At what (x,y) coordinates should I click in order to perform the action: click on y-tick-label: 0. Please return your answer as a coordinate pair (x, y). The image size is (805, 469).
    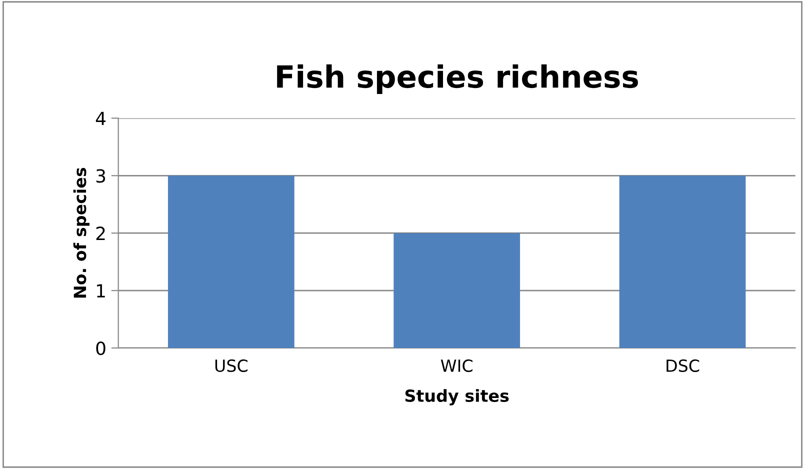
    Looking at the image, I should click on (101, 348).